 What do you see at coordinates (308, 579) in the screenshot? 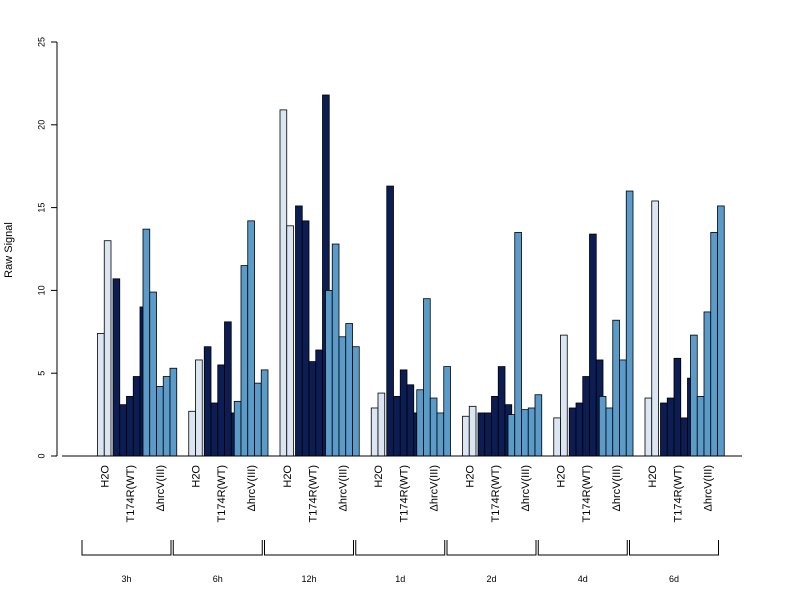
I see `time-label: 12h` at bounding box center [308, 579].